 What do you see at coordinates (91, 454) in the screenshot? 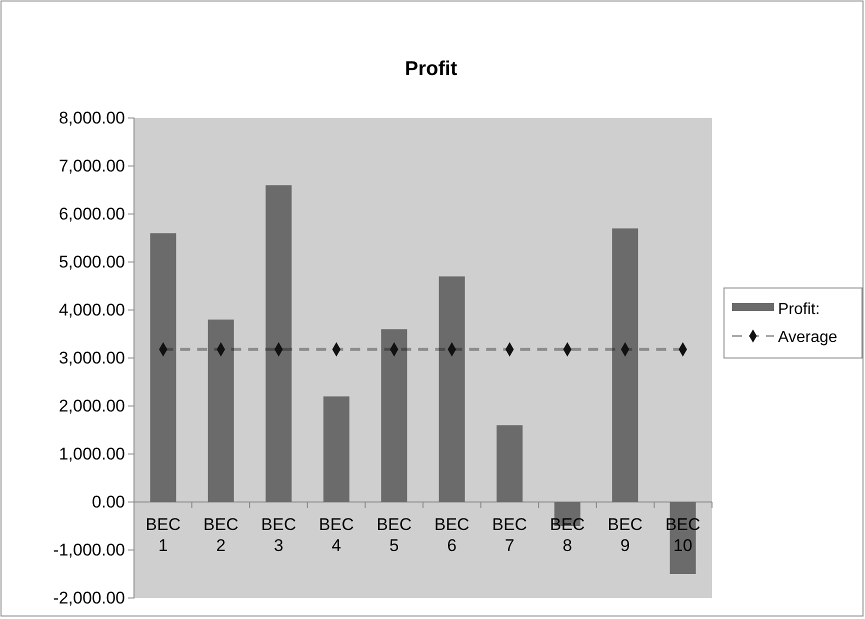
I see `y-tick-label: 1,000.00` at bounding box center [91, 454].